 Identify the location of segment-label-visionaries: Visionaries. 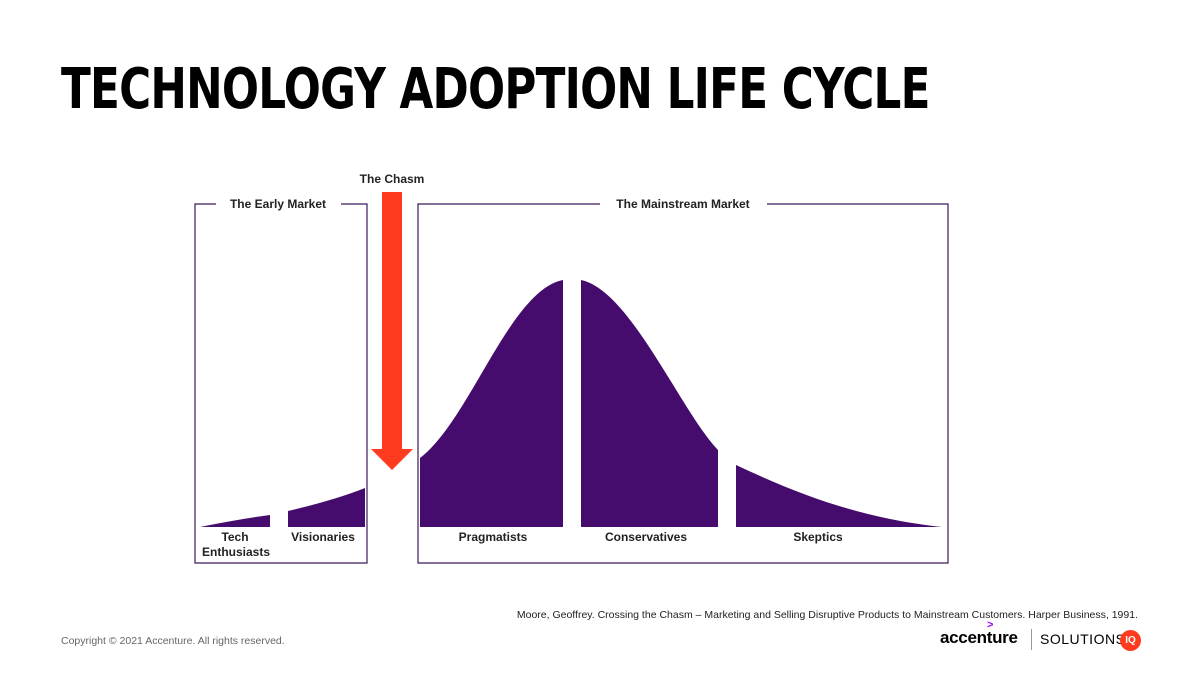
(323, 537).